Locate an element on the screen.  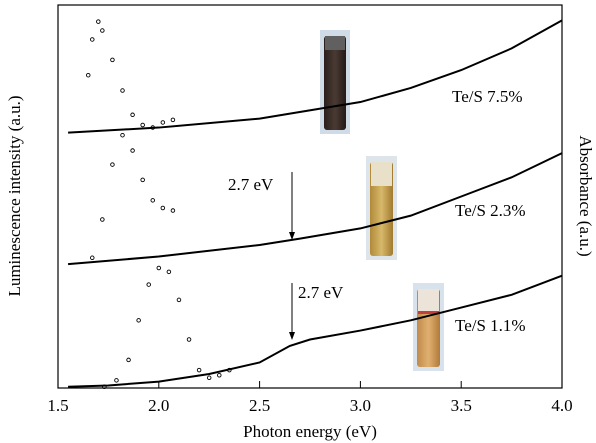
annotation: Te/S 2.3% is located at coordinates (490, 210).